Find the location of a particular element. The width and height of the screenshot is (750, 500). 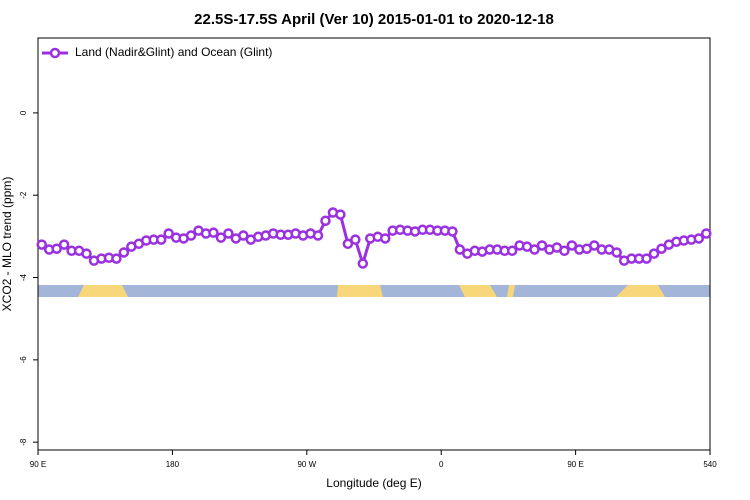

y-tick-label: -2 is located at coordinates (23, 195).